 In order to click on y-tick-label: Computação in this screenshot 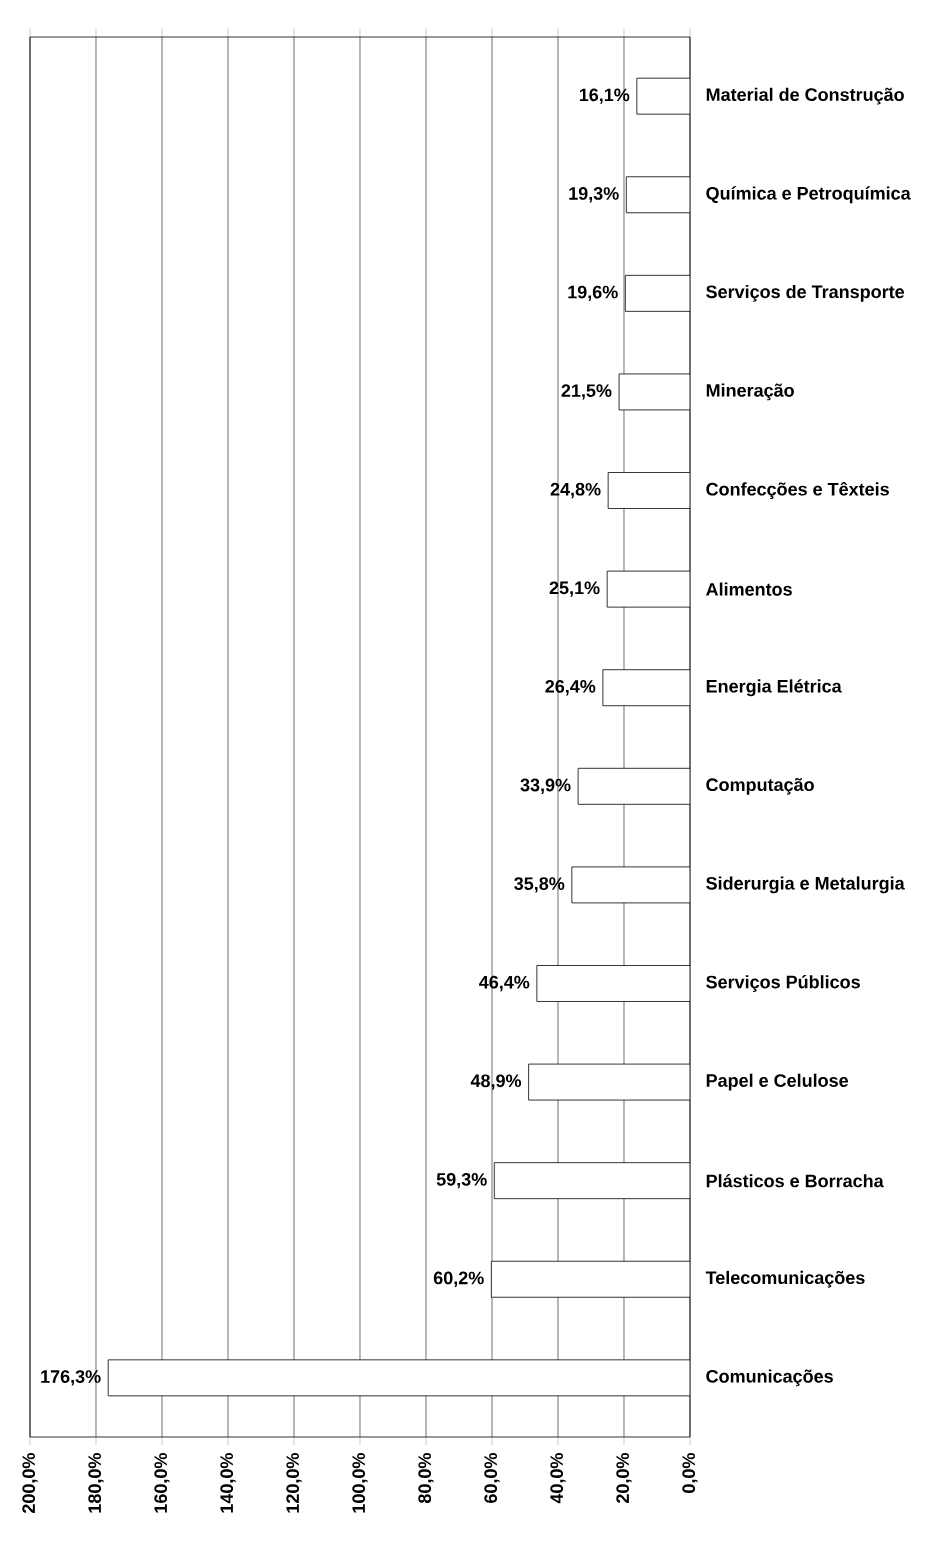, I will do `click(760, 786)`.